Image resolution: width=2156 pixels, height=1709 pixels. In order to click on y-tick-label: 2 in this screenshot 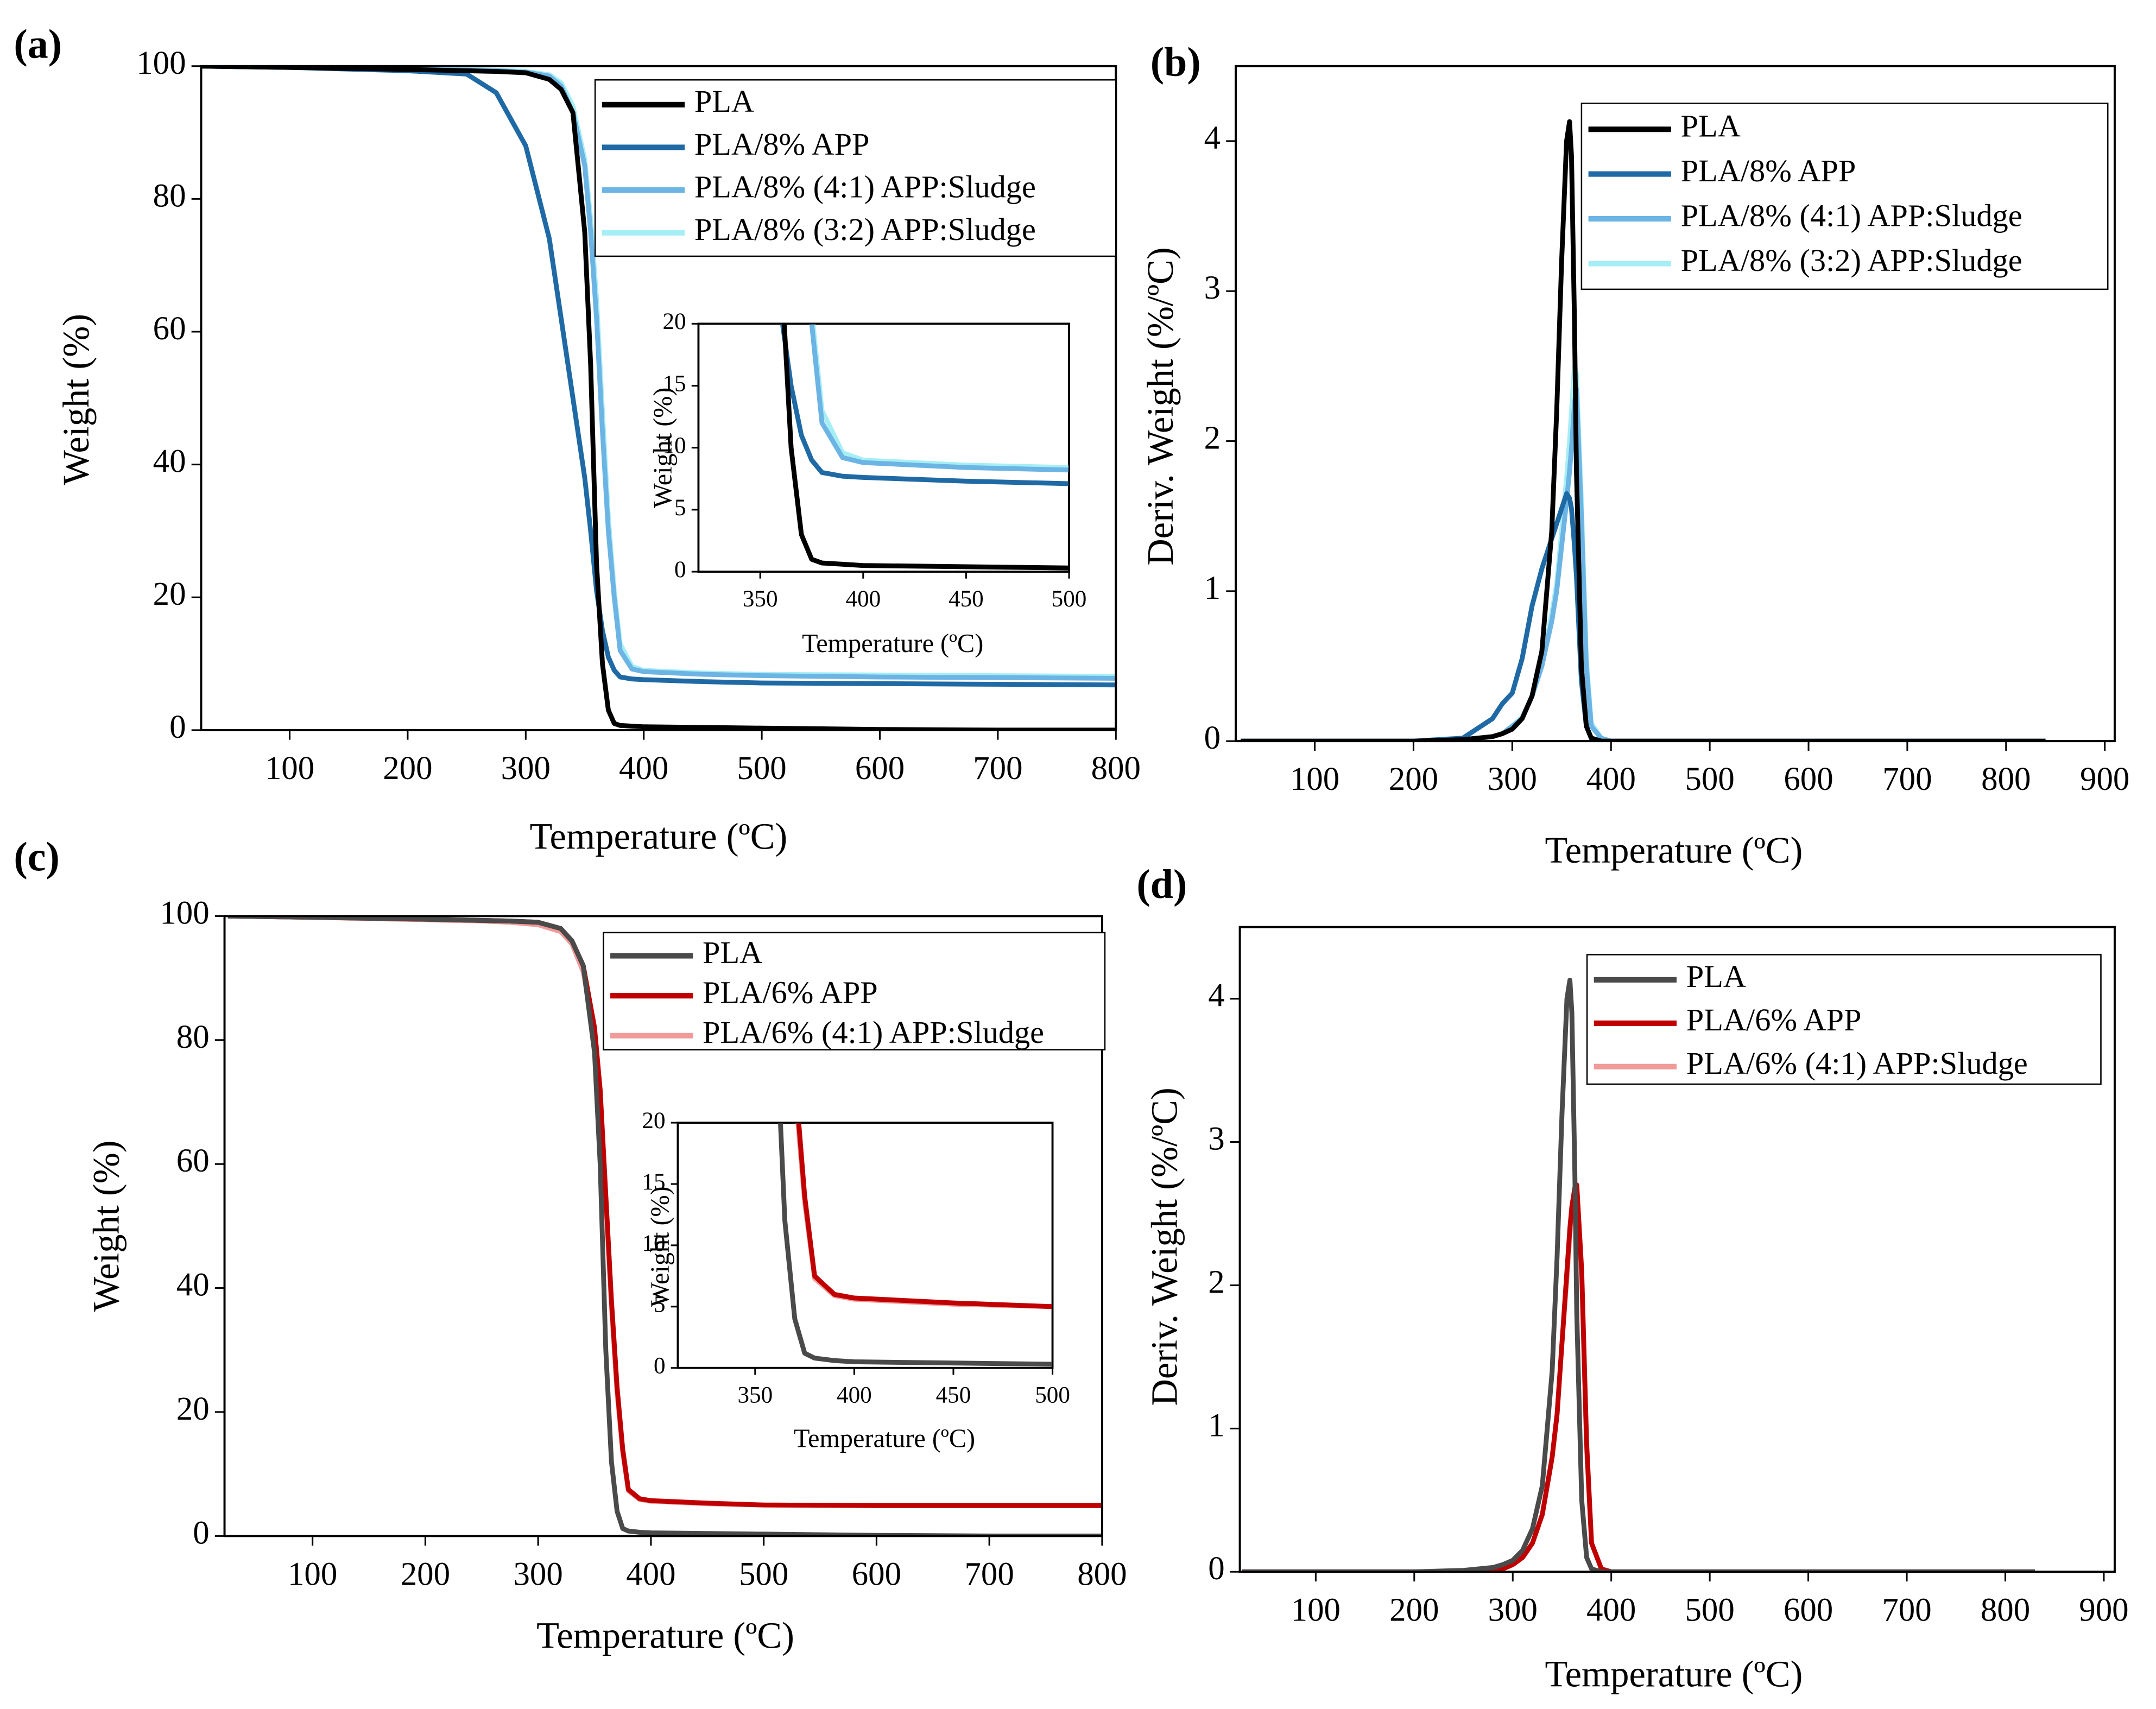, I will do `click(1216, 1282)`.